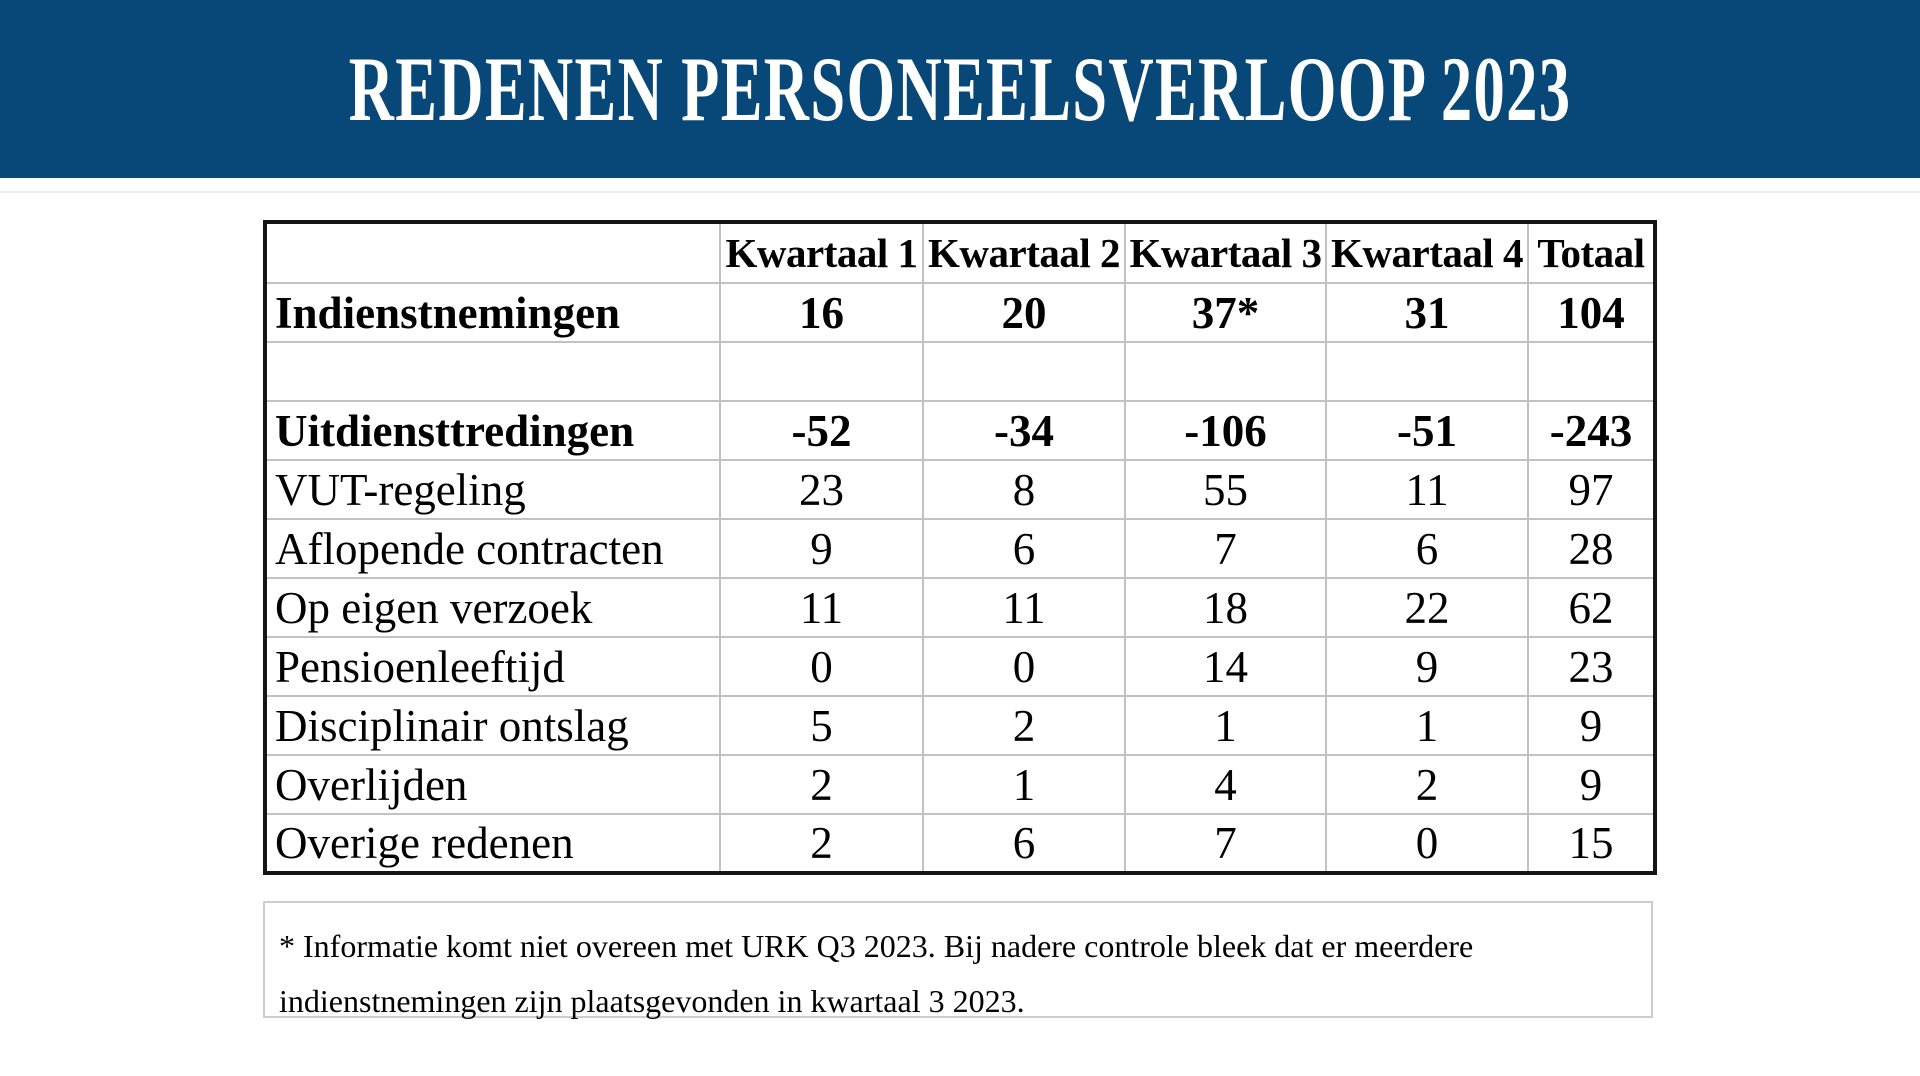 This screenshot has width=1920, height=1076. Describe the element at coordinates (492, 371) in the screenshot. I see `row-label` at that location.